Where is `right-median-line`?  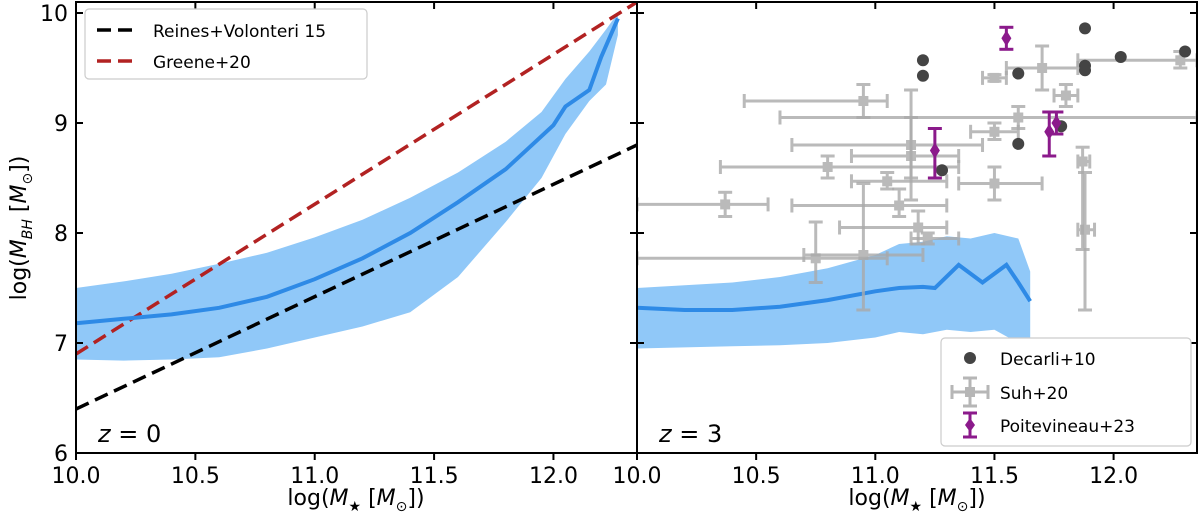 right-median-line is located at coordinates (834, 287).